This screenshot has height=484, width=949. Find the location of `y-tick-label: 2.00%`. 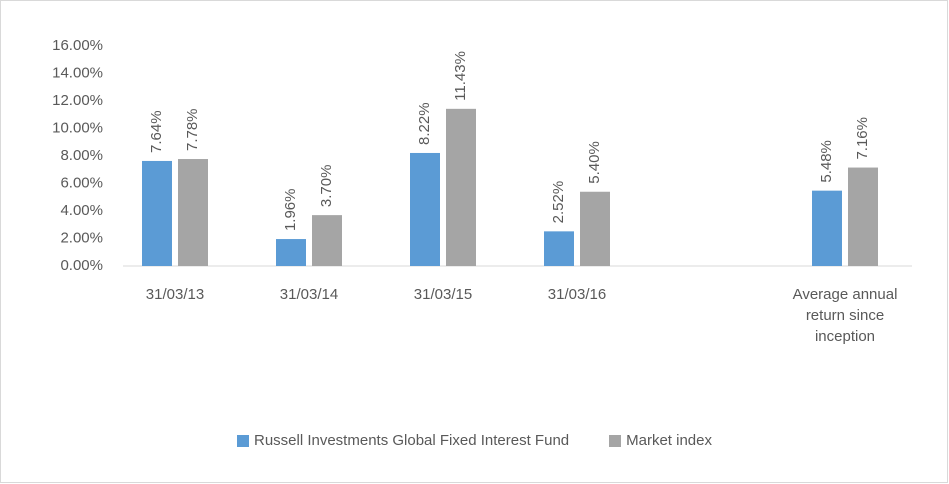

y-tick-label: 2.00% is located at coordinates (81, 237).